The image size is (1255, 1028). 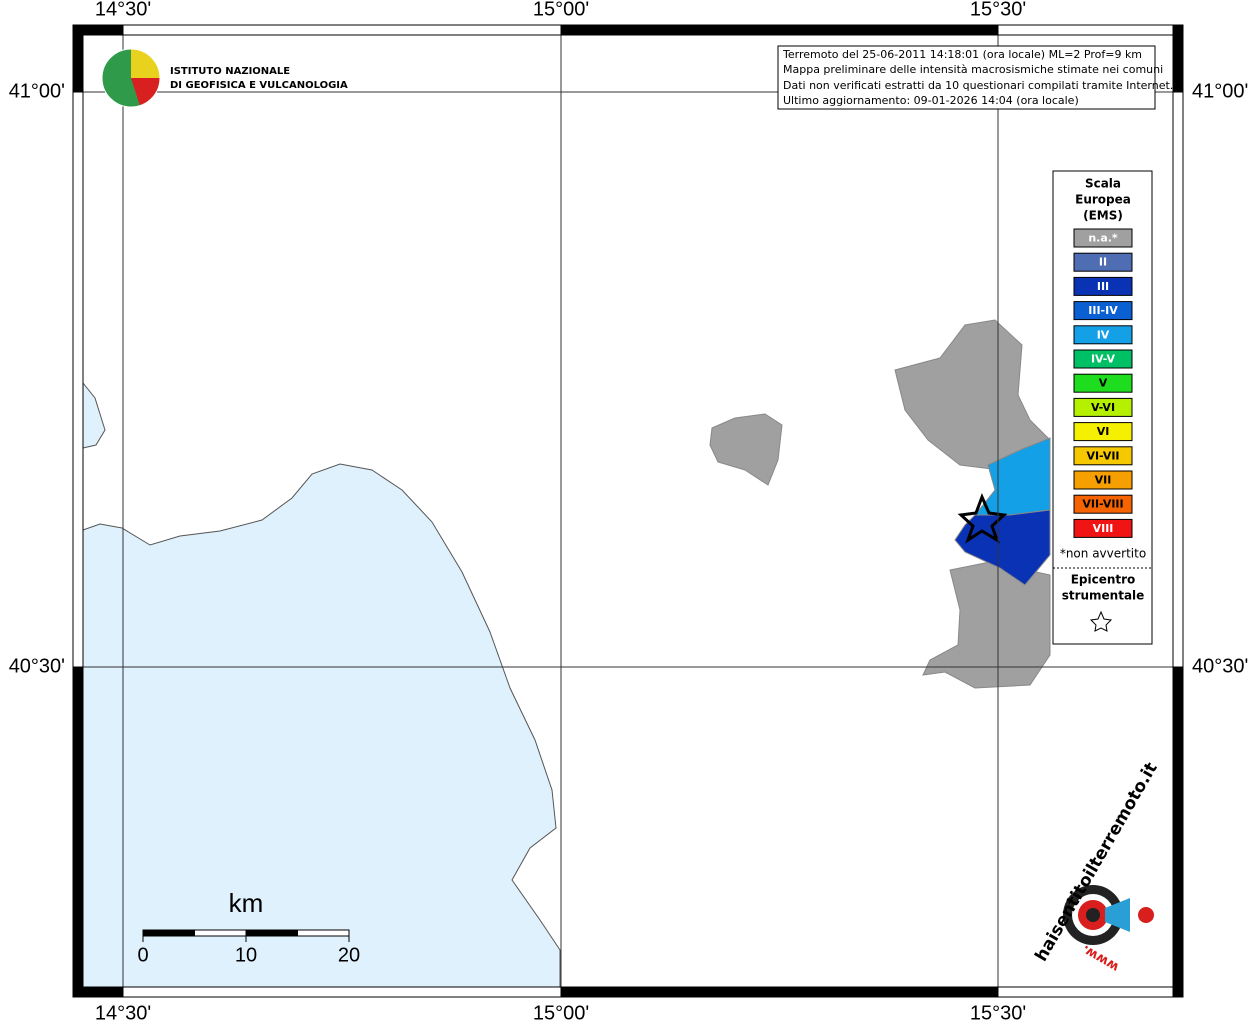 What do you see at coordinates (246, 903) in the screenshot?
I see `scale-unit: km` at bounding box center [246, 903].